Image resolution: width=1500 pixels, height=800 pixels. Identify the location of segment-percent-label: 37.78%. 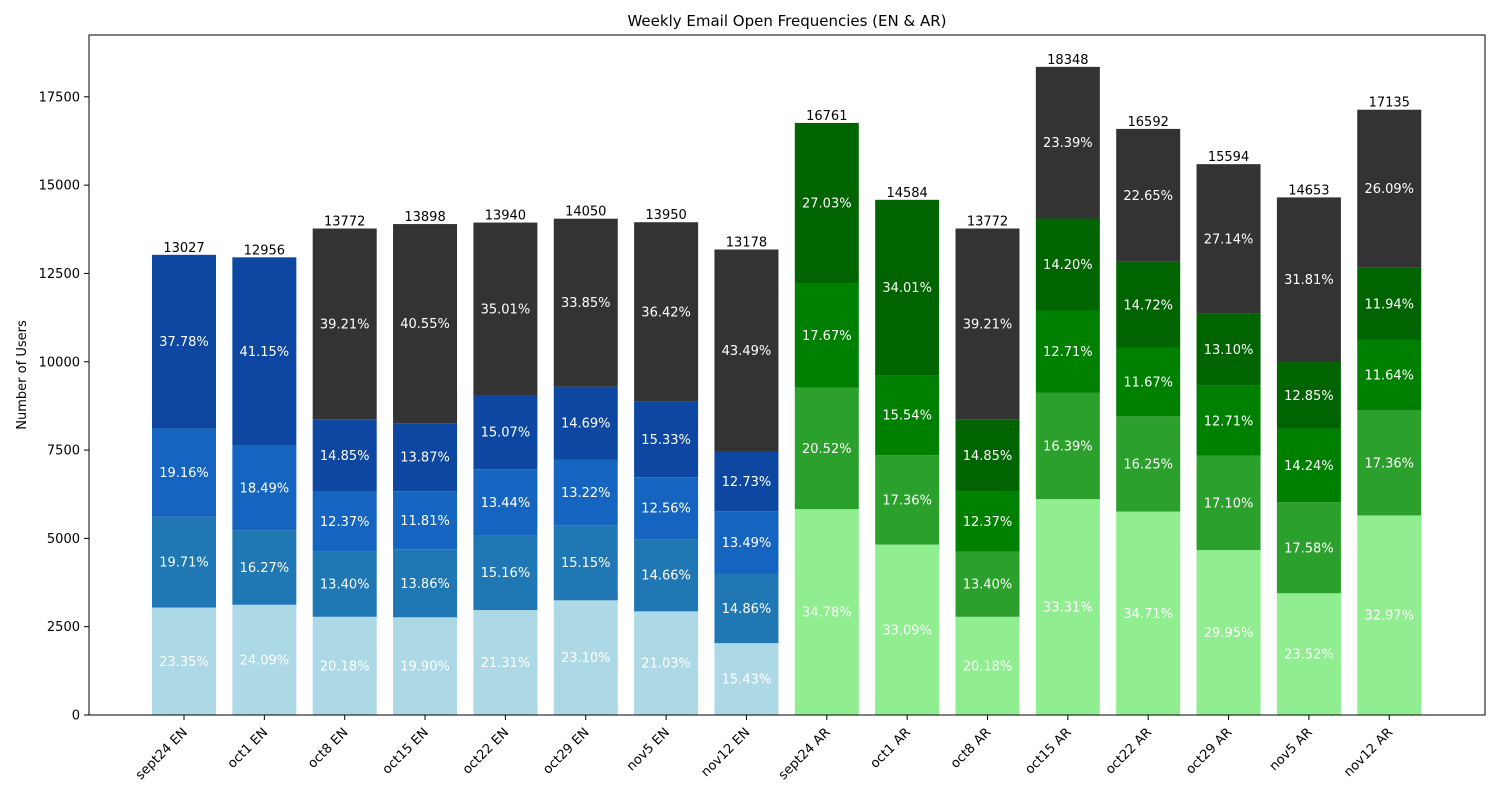
(184, 342).